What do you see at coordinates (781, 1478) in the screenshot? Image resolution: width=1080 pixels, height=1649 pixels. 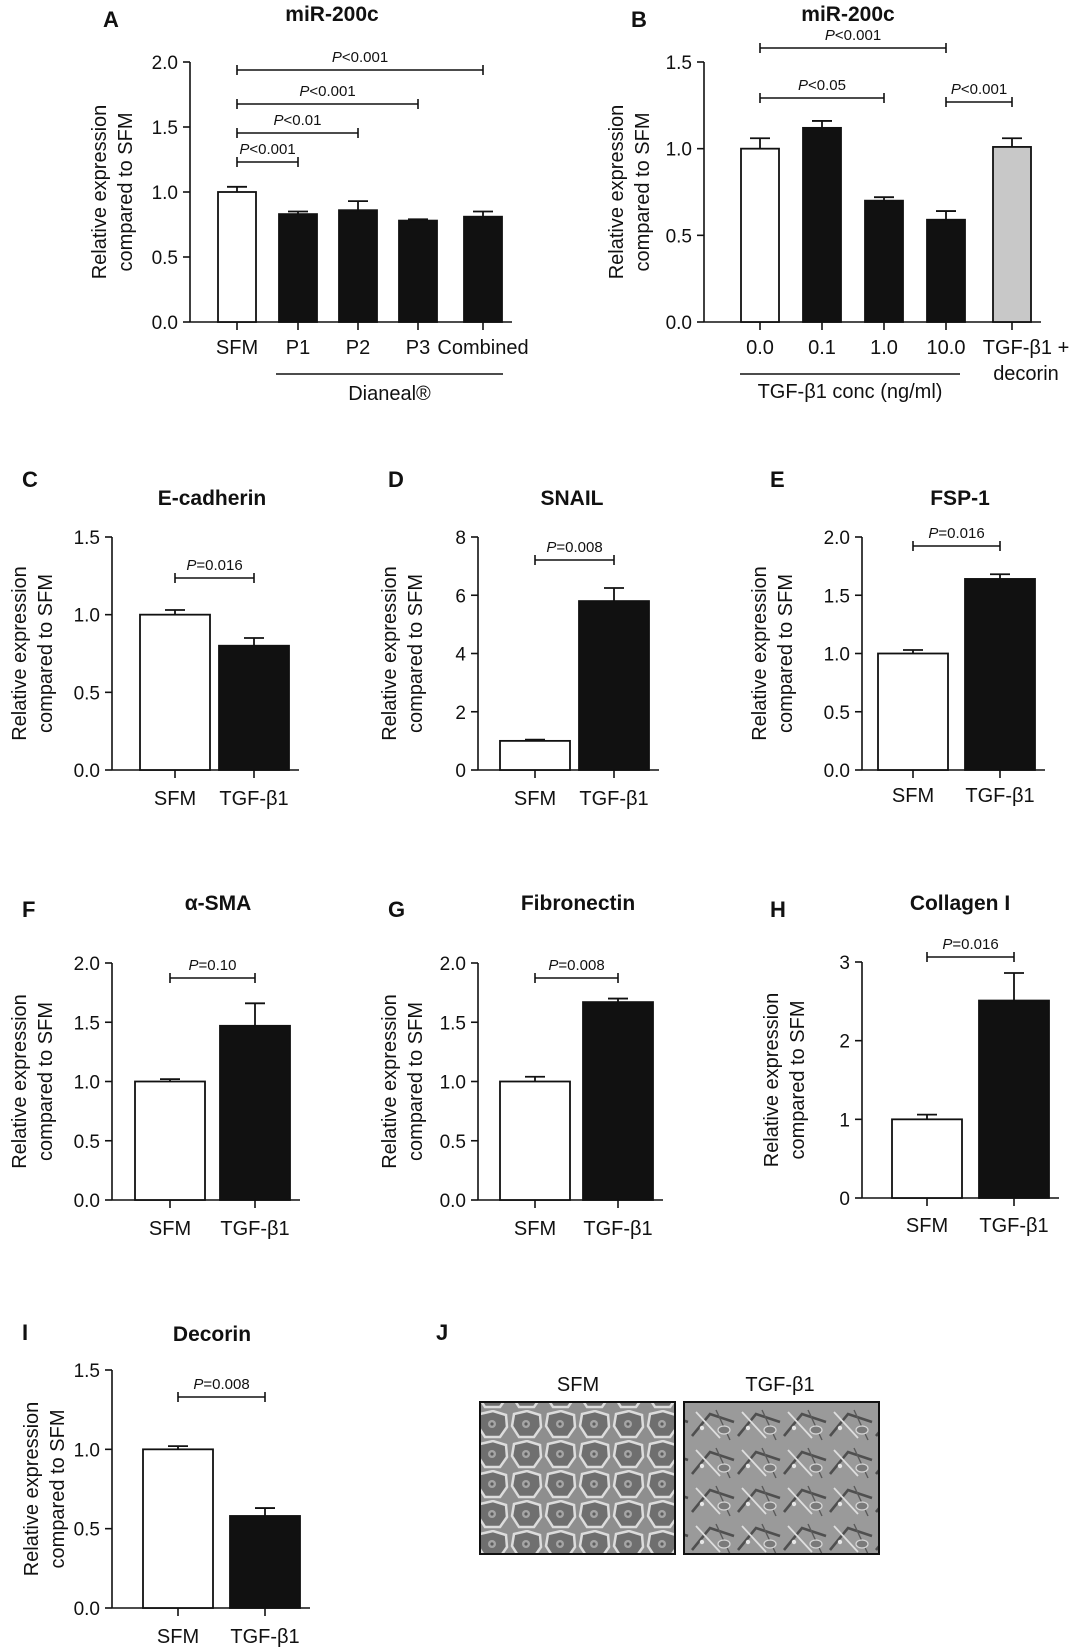 I see `micrograph-tgf` at bounding box center [781, 1478].